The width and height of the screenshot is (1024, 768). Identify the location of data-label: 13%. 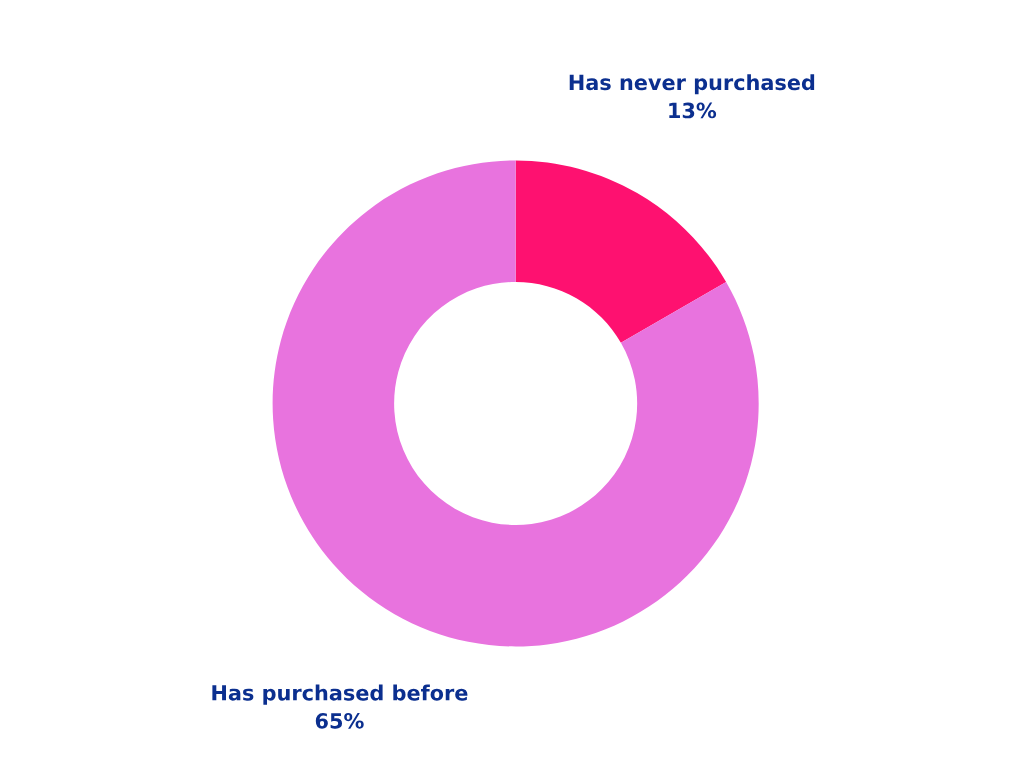
(693, 110).